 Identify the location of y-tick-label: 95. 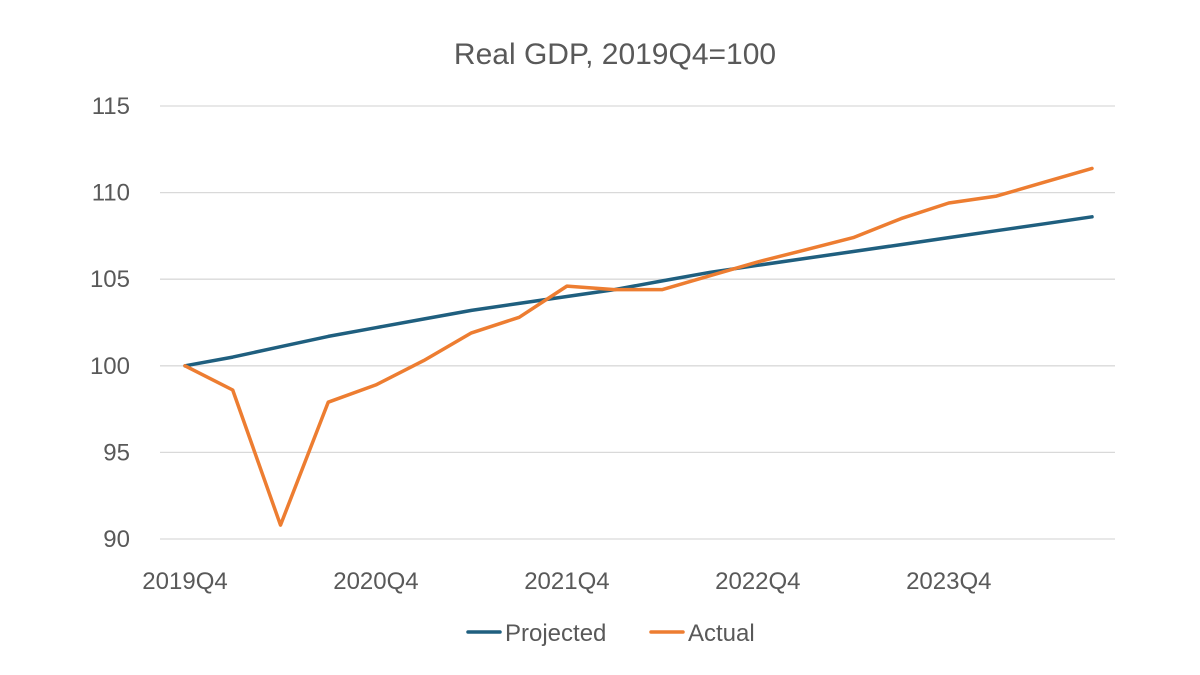
(116, 452).